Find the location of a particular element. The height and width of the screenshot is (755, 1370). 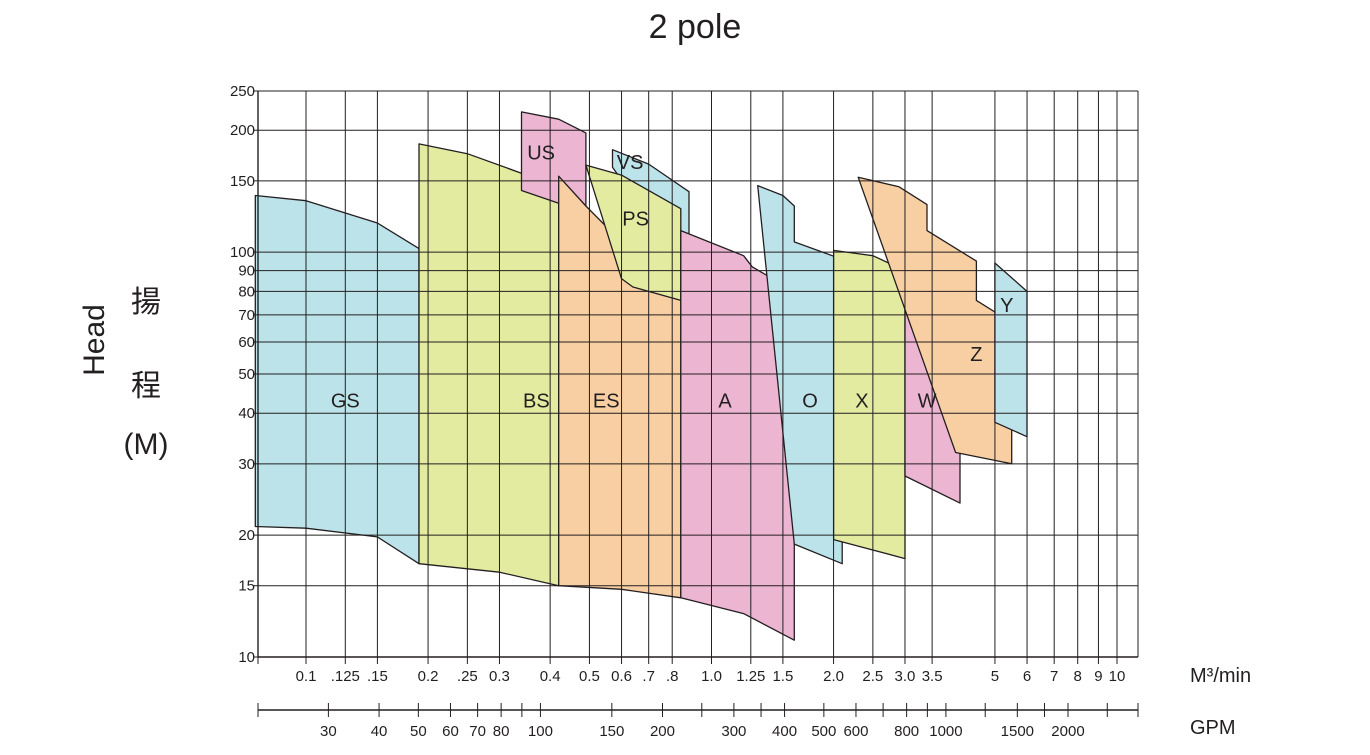

y-tick-label: 60 is located at coordinates (246, 342).